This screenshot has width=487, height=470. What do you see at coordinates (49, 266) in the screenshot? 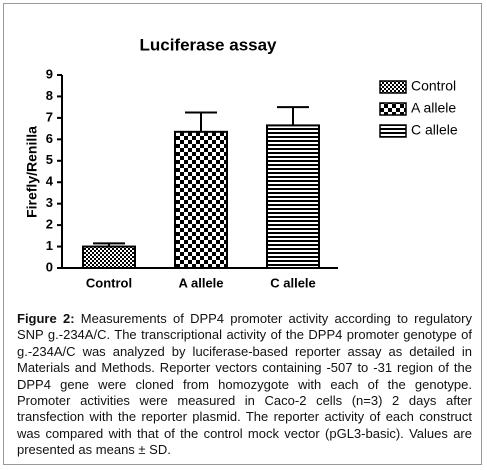
I see `y-tick-label: 0` at bounding box center [49, 266].